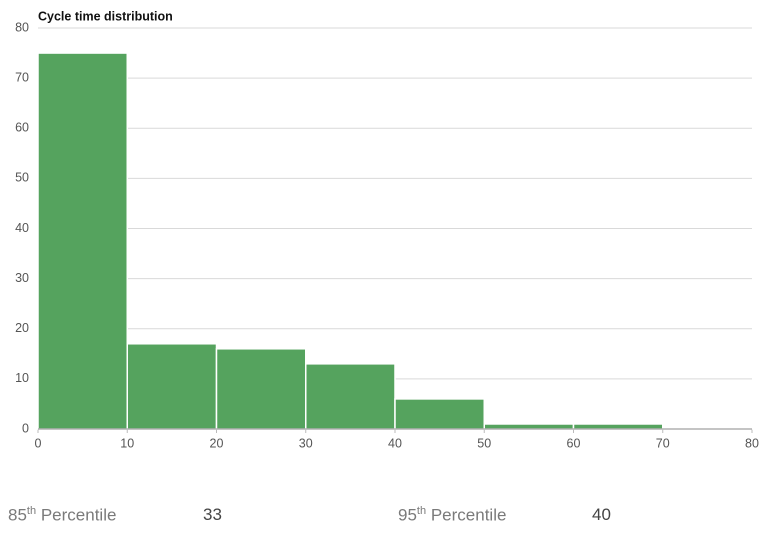  Describe the element at coordinates (663, 443) in the screenshot. I see `x-tick-label: 70` at that location.